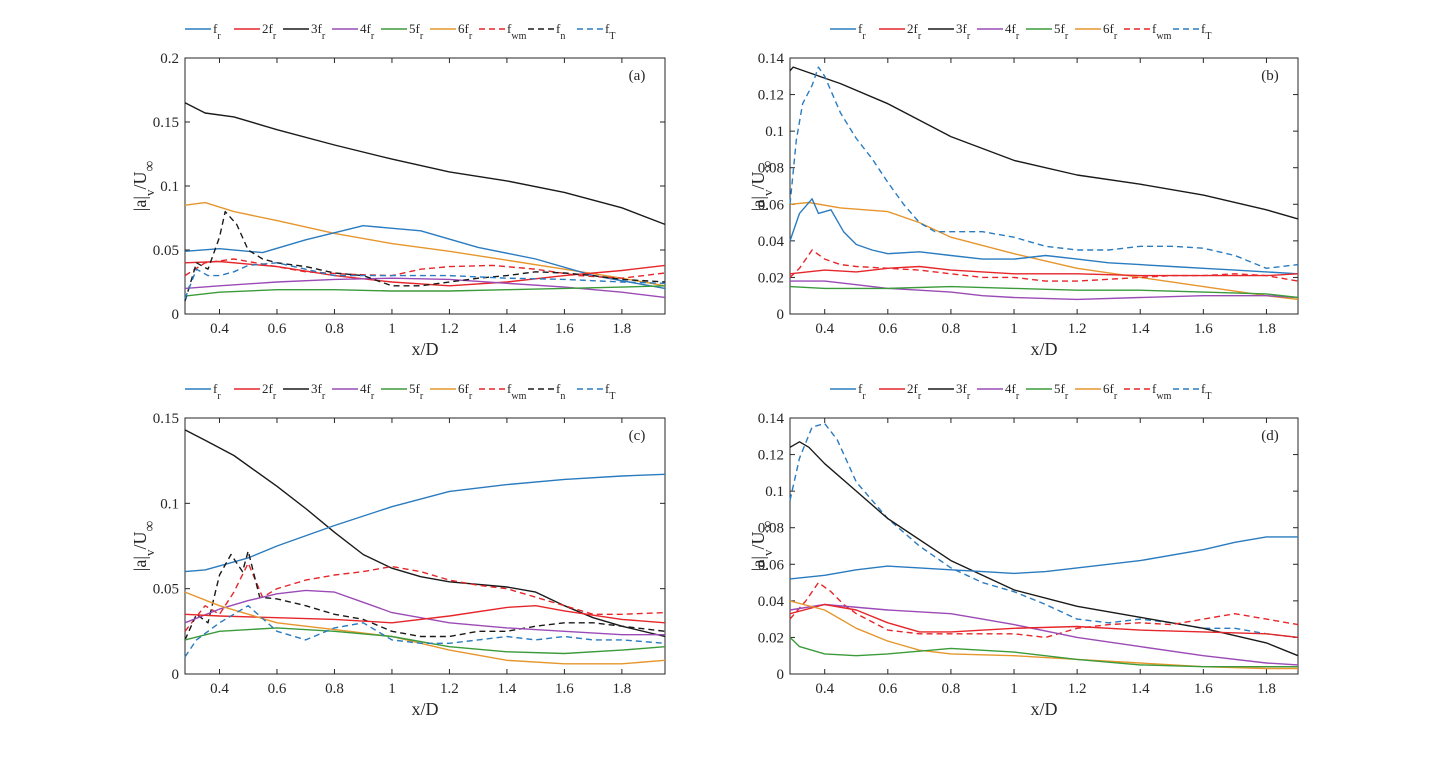  What do you see at coordinates (1140, 329) in the screenshot?
I see `x-tick-label-b: 1.4` at bounding box center [1140, 329].